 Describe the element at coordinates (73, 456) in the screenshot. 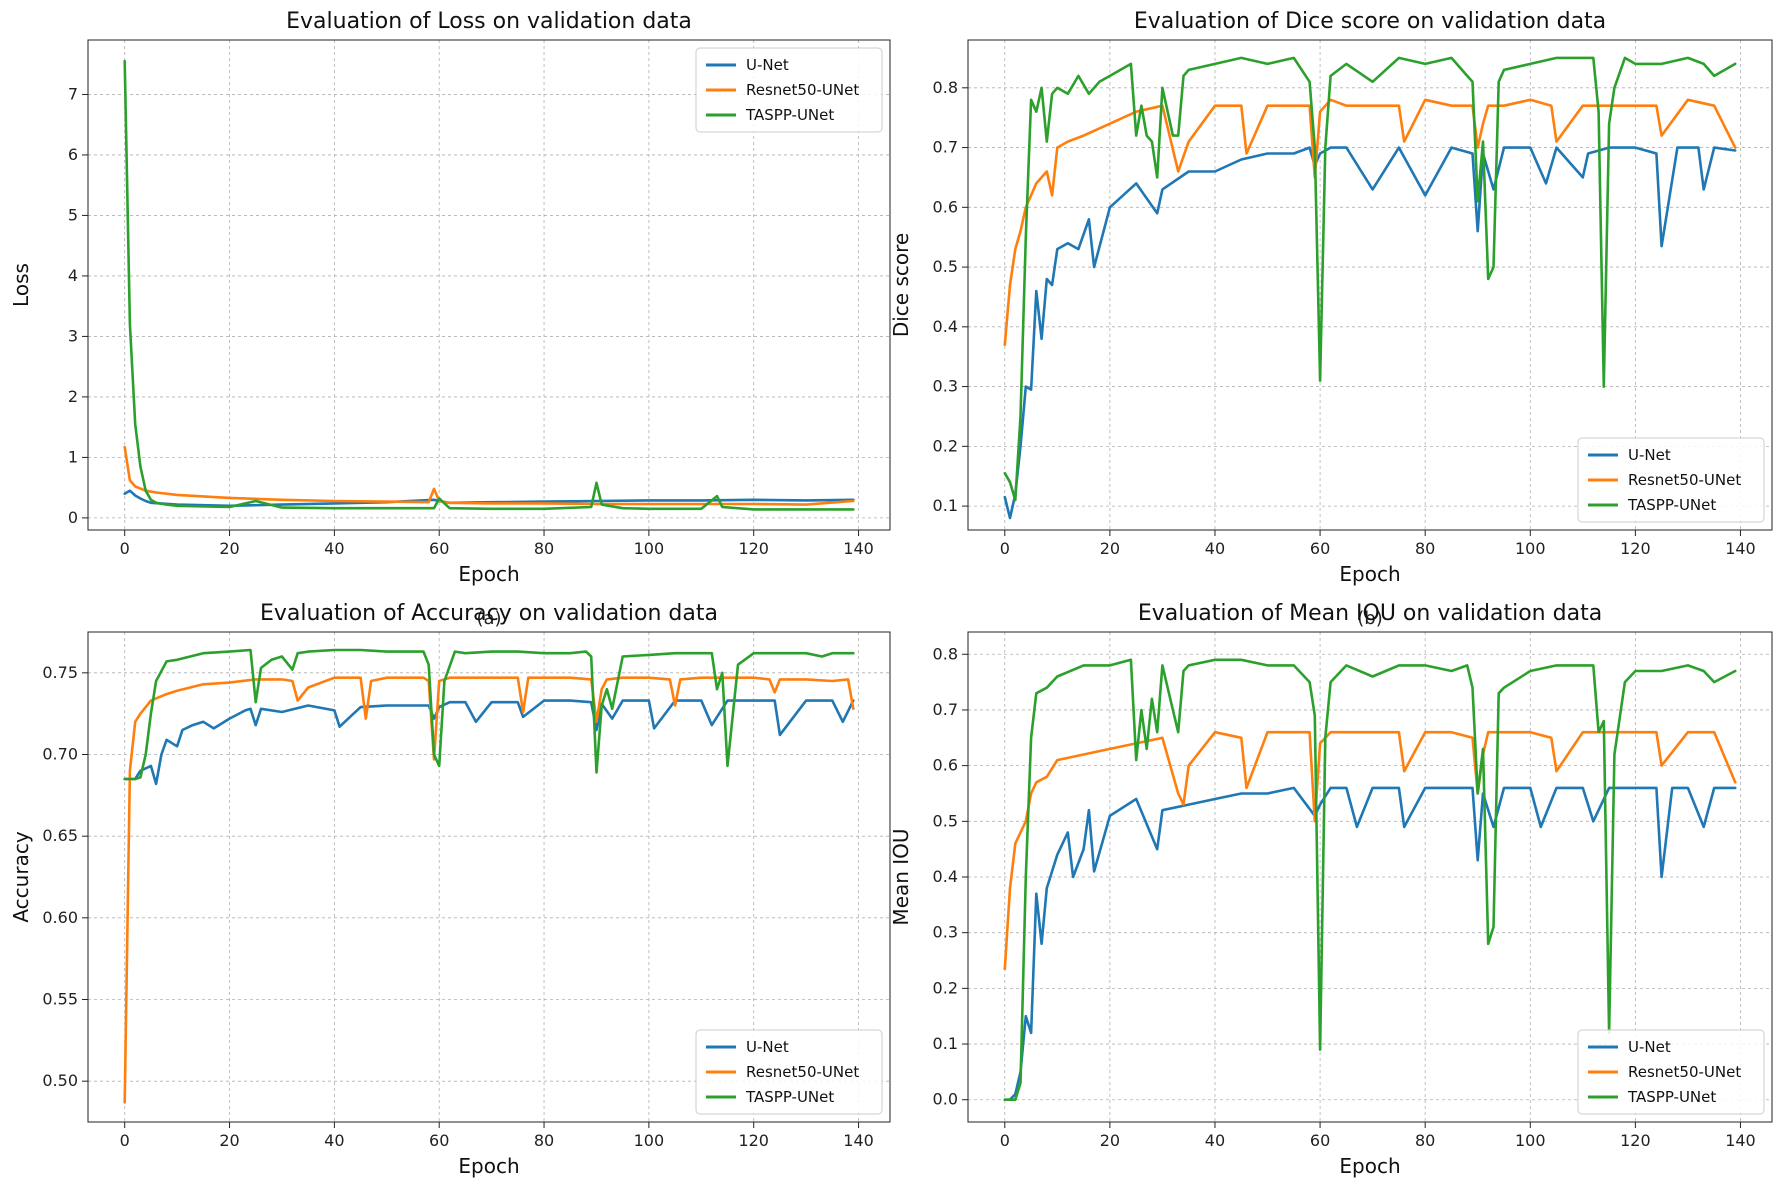

I see `y-tick-label: 1` at that location.